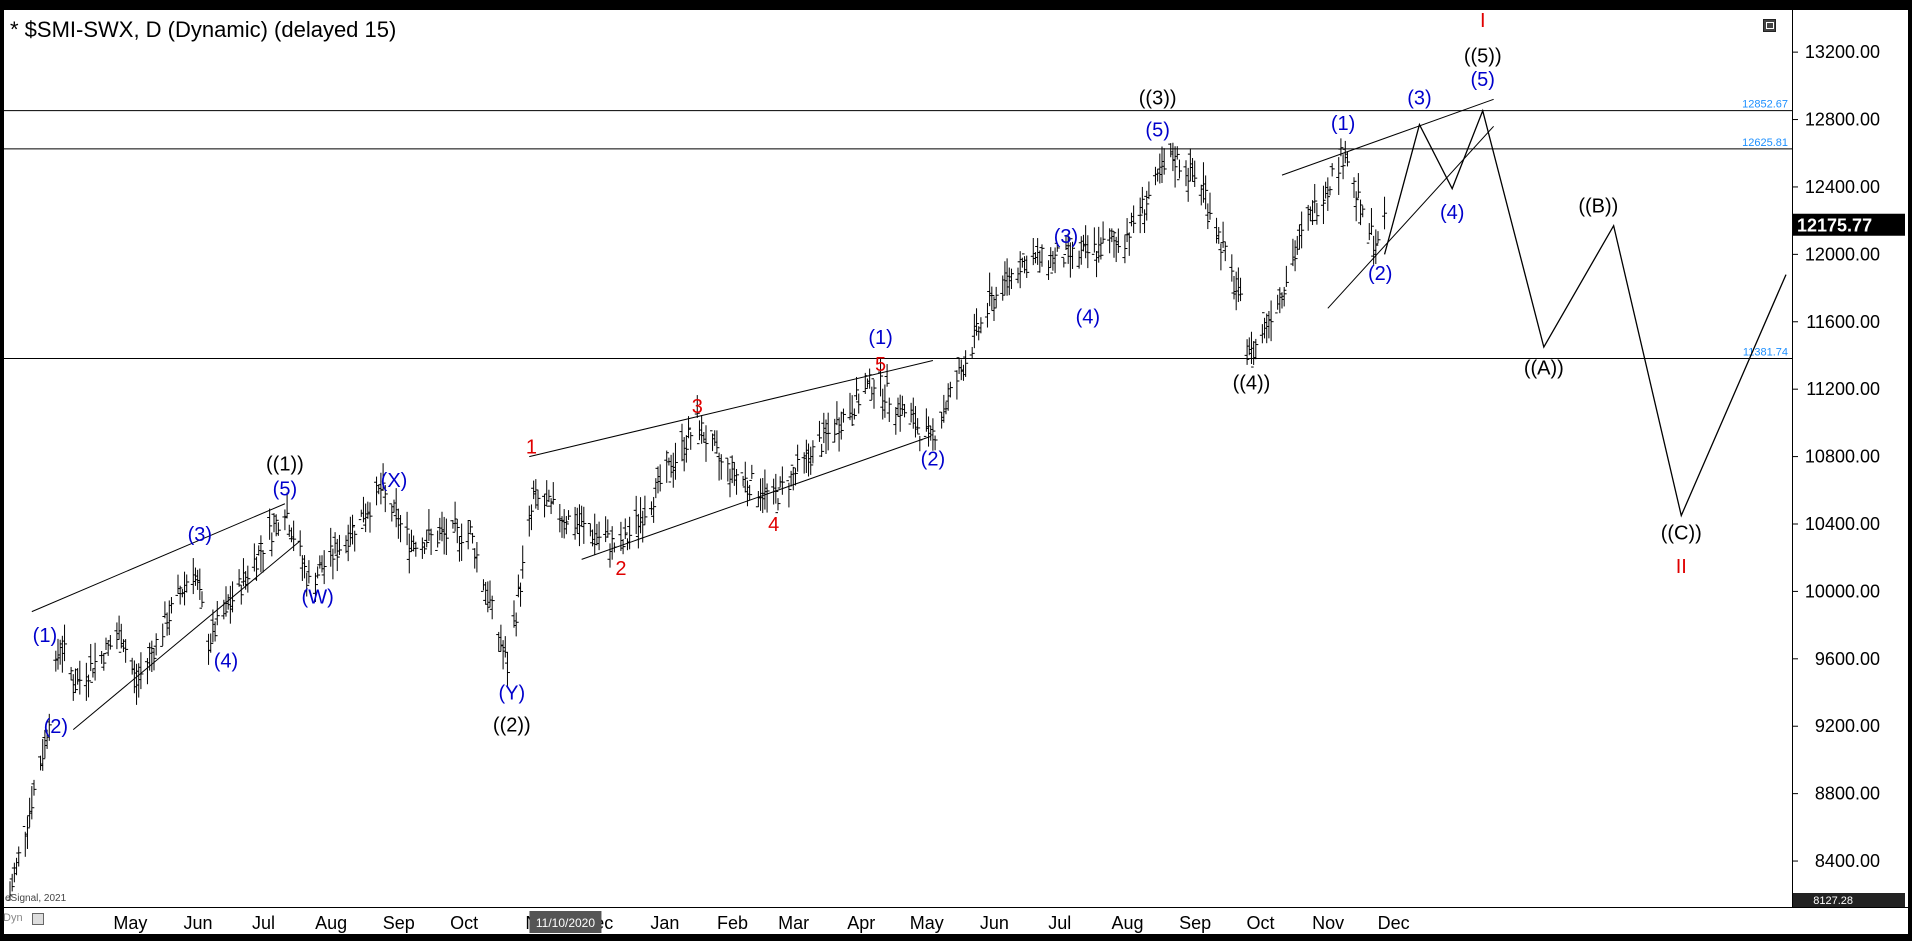  Describe the element at coordinates (1585, 313) in the screenshot. I see `projection-path` at that location.